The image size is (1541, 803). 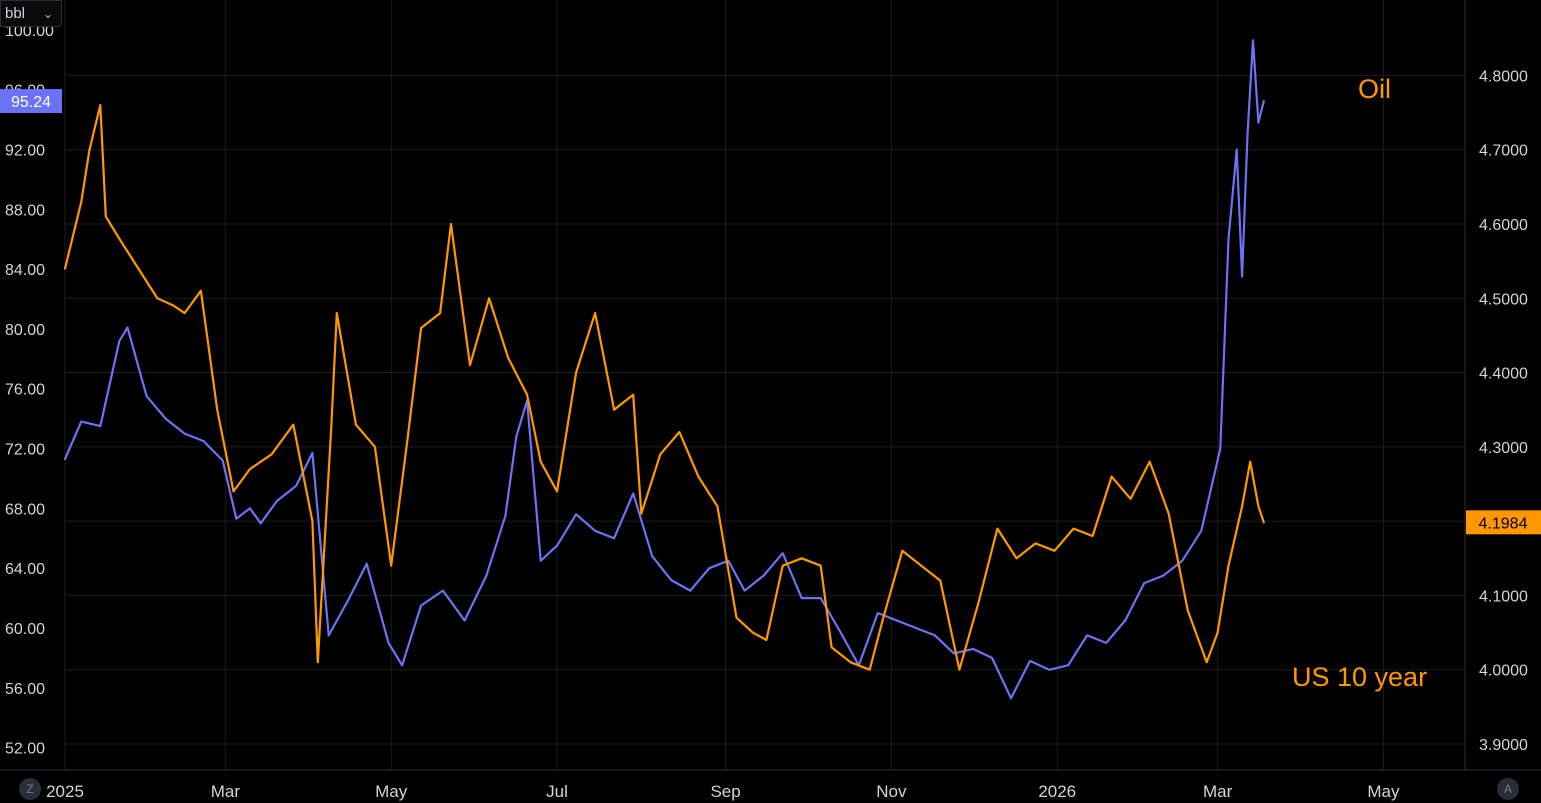 I want to click on chevron-down-icon: ⌄, so click(x=47, y=13).